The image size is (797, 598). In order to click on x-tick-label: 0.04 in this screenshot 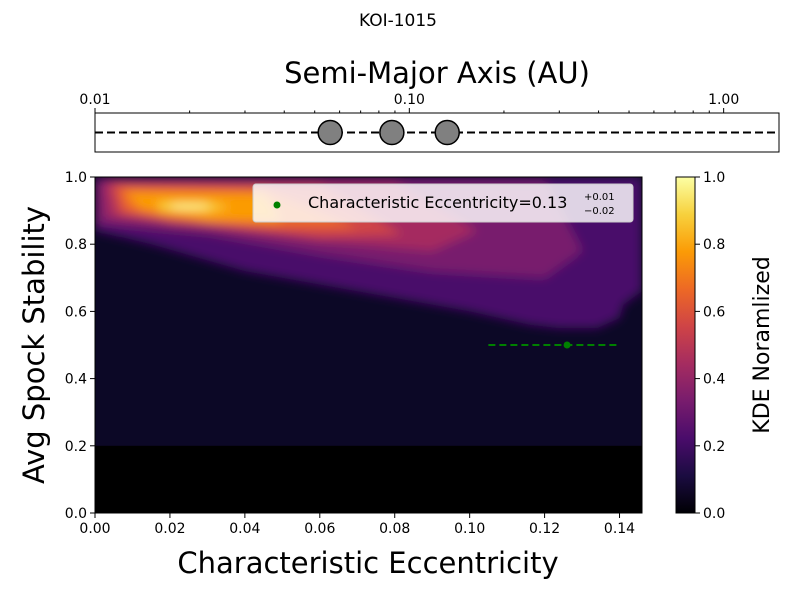, I will do `click(244, 529)`.